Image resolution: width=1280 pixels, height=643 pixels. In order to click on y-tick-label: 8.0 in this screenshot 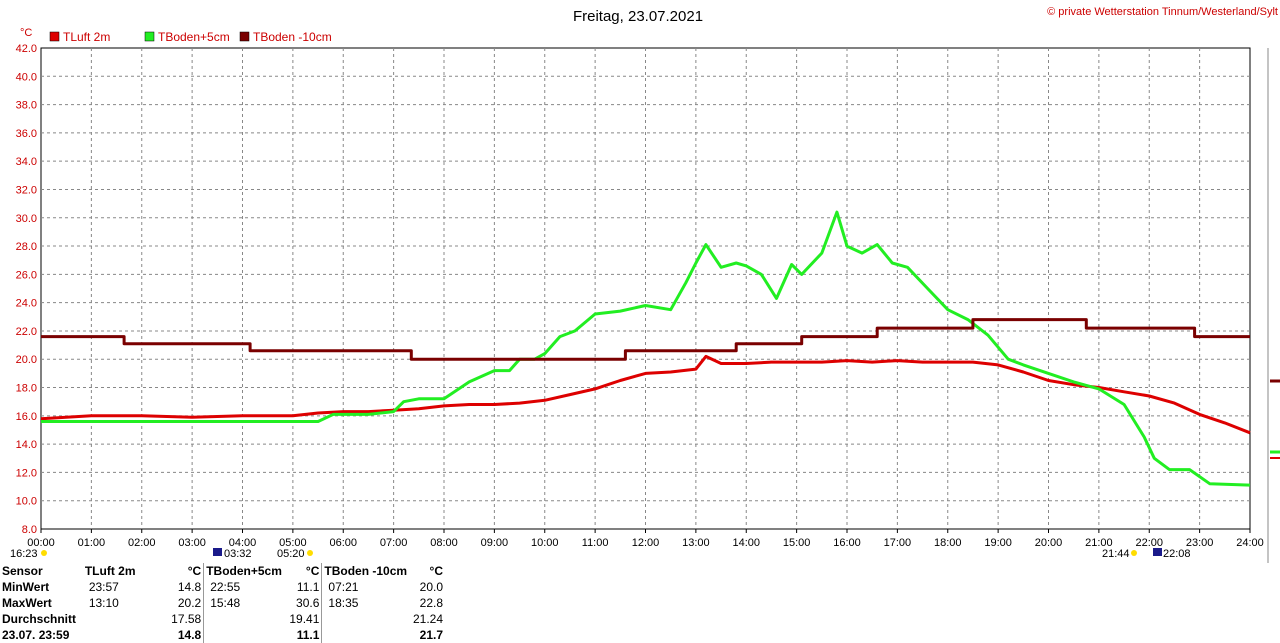, I will do `click(29, 530)`.